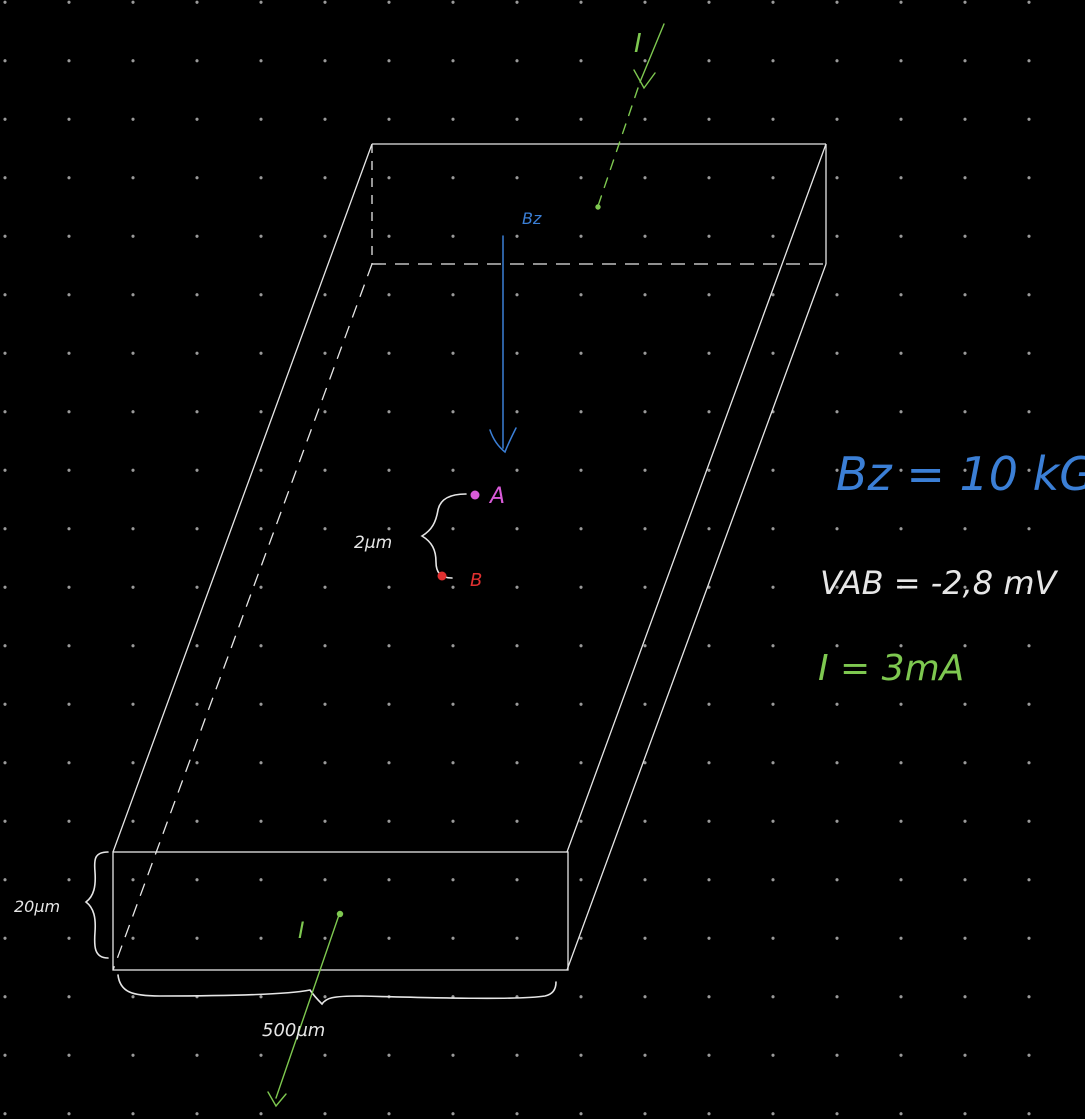 The height and width of the screenshot is (1119, 1085). Describe the element at coordinates (443, 536) in the screenshot. I see `spacing-brace` at that location.